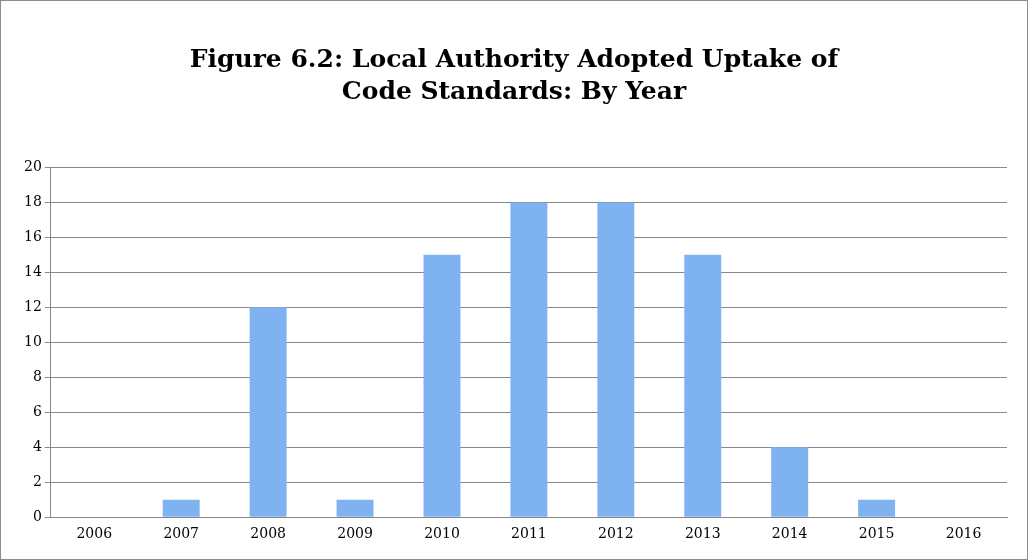 The image size is (1028, 560). Describe the element at coordinates (355, 533) in the screenshot. I see `x-tick-label: 2009` at that location.